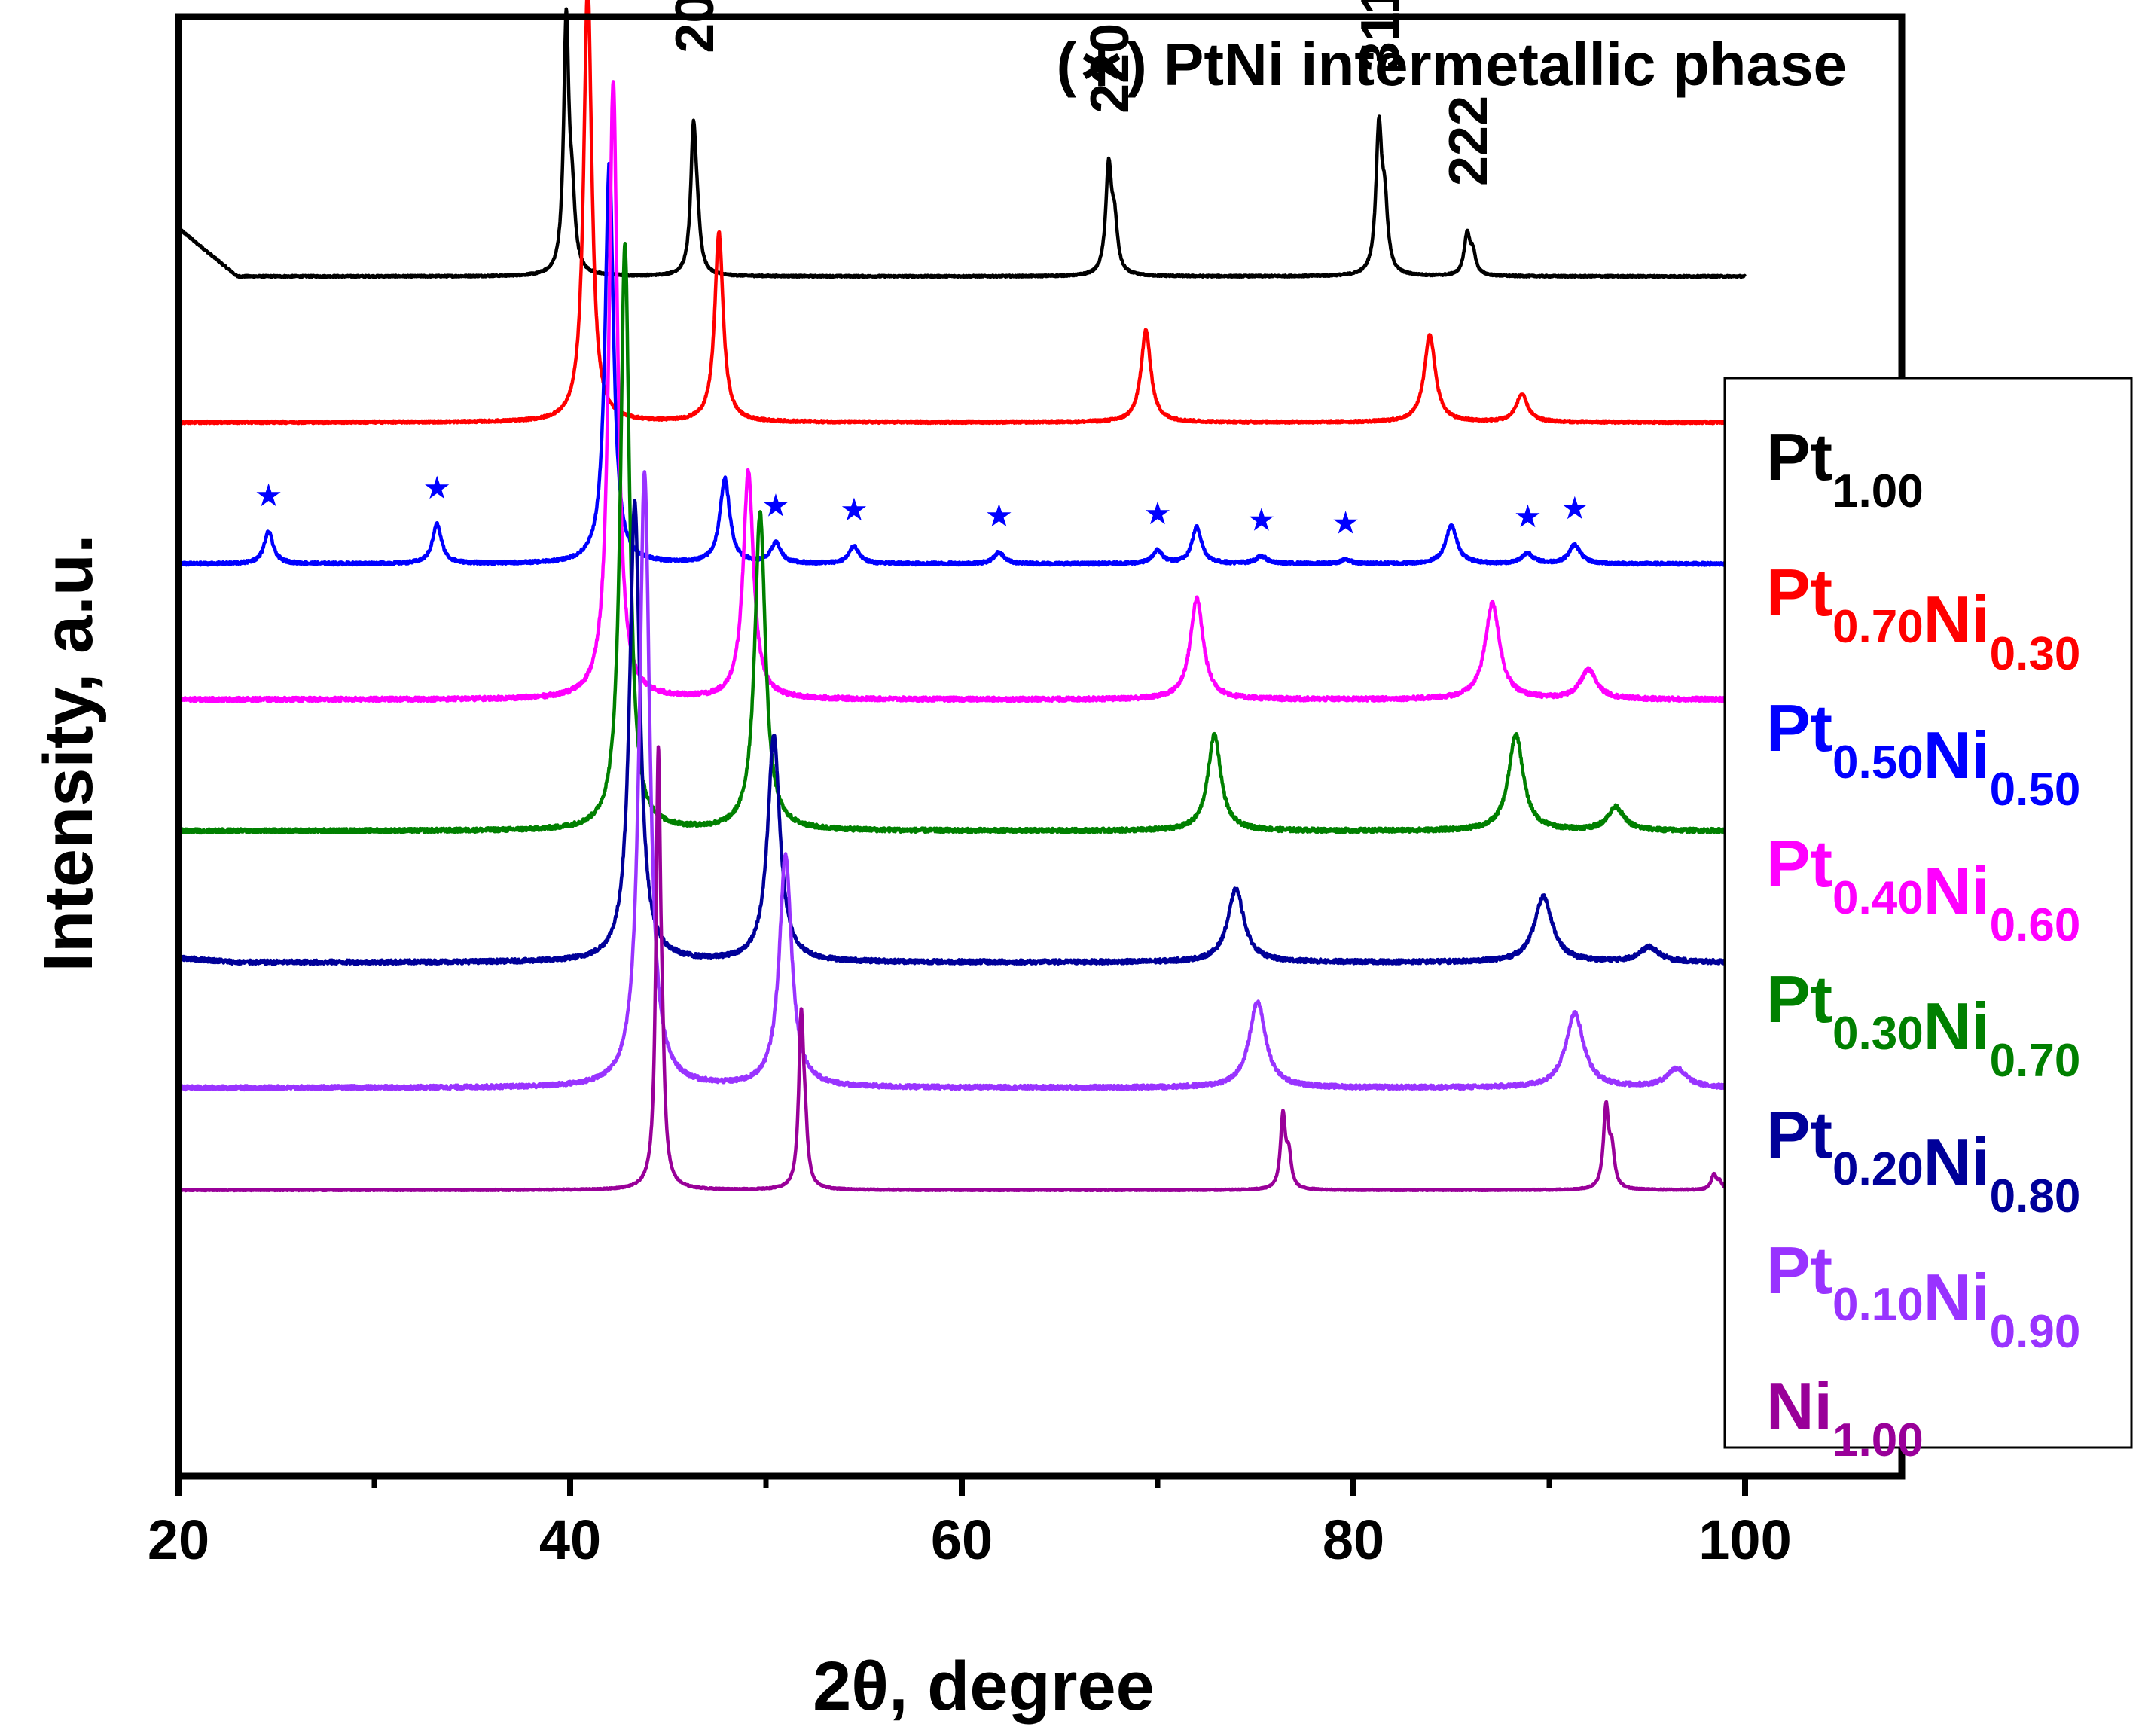  I want to click on star-marker-8: ★, so click(1528, 516).